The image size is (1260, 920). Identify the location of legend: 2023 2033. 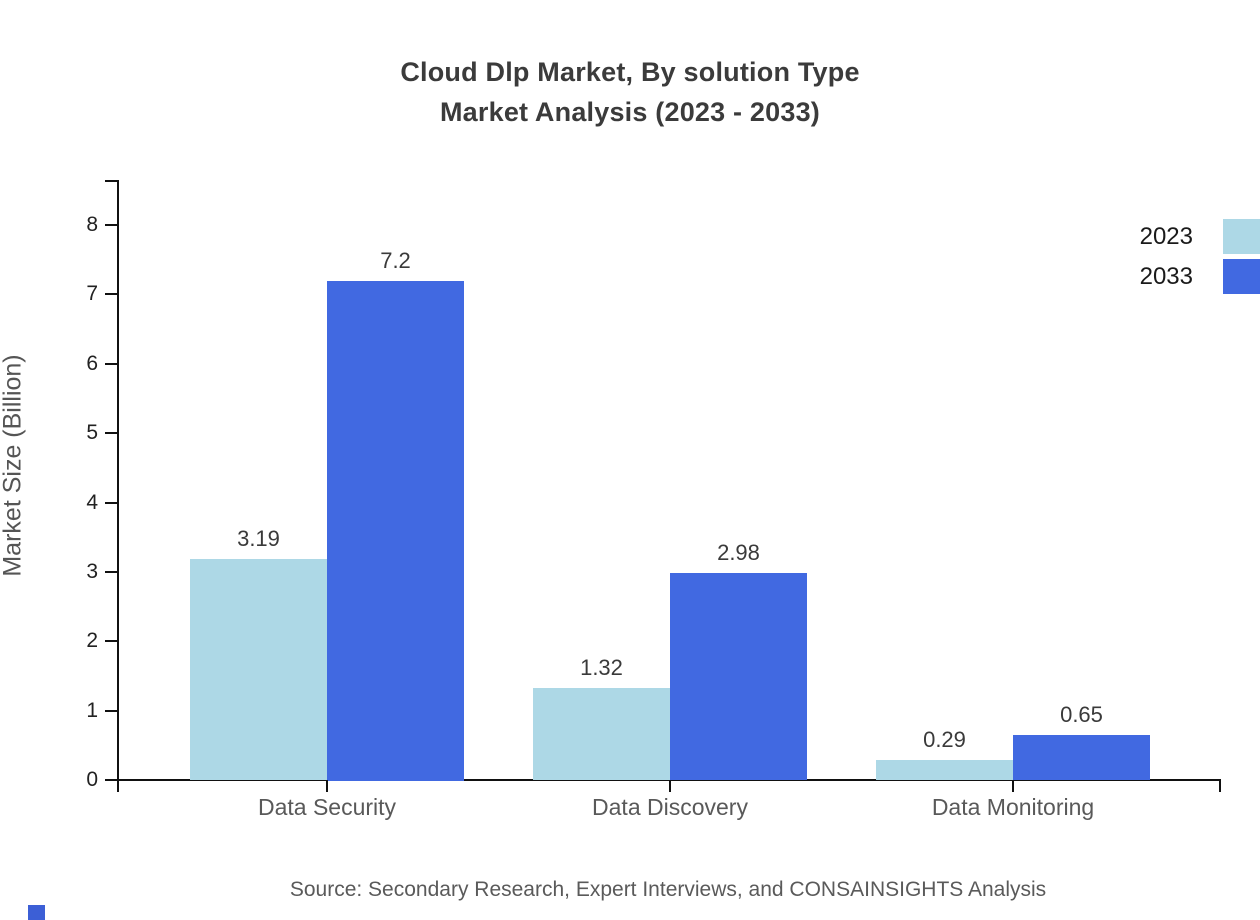
(1200, 256).